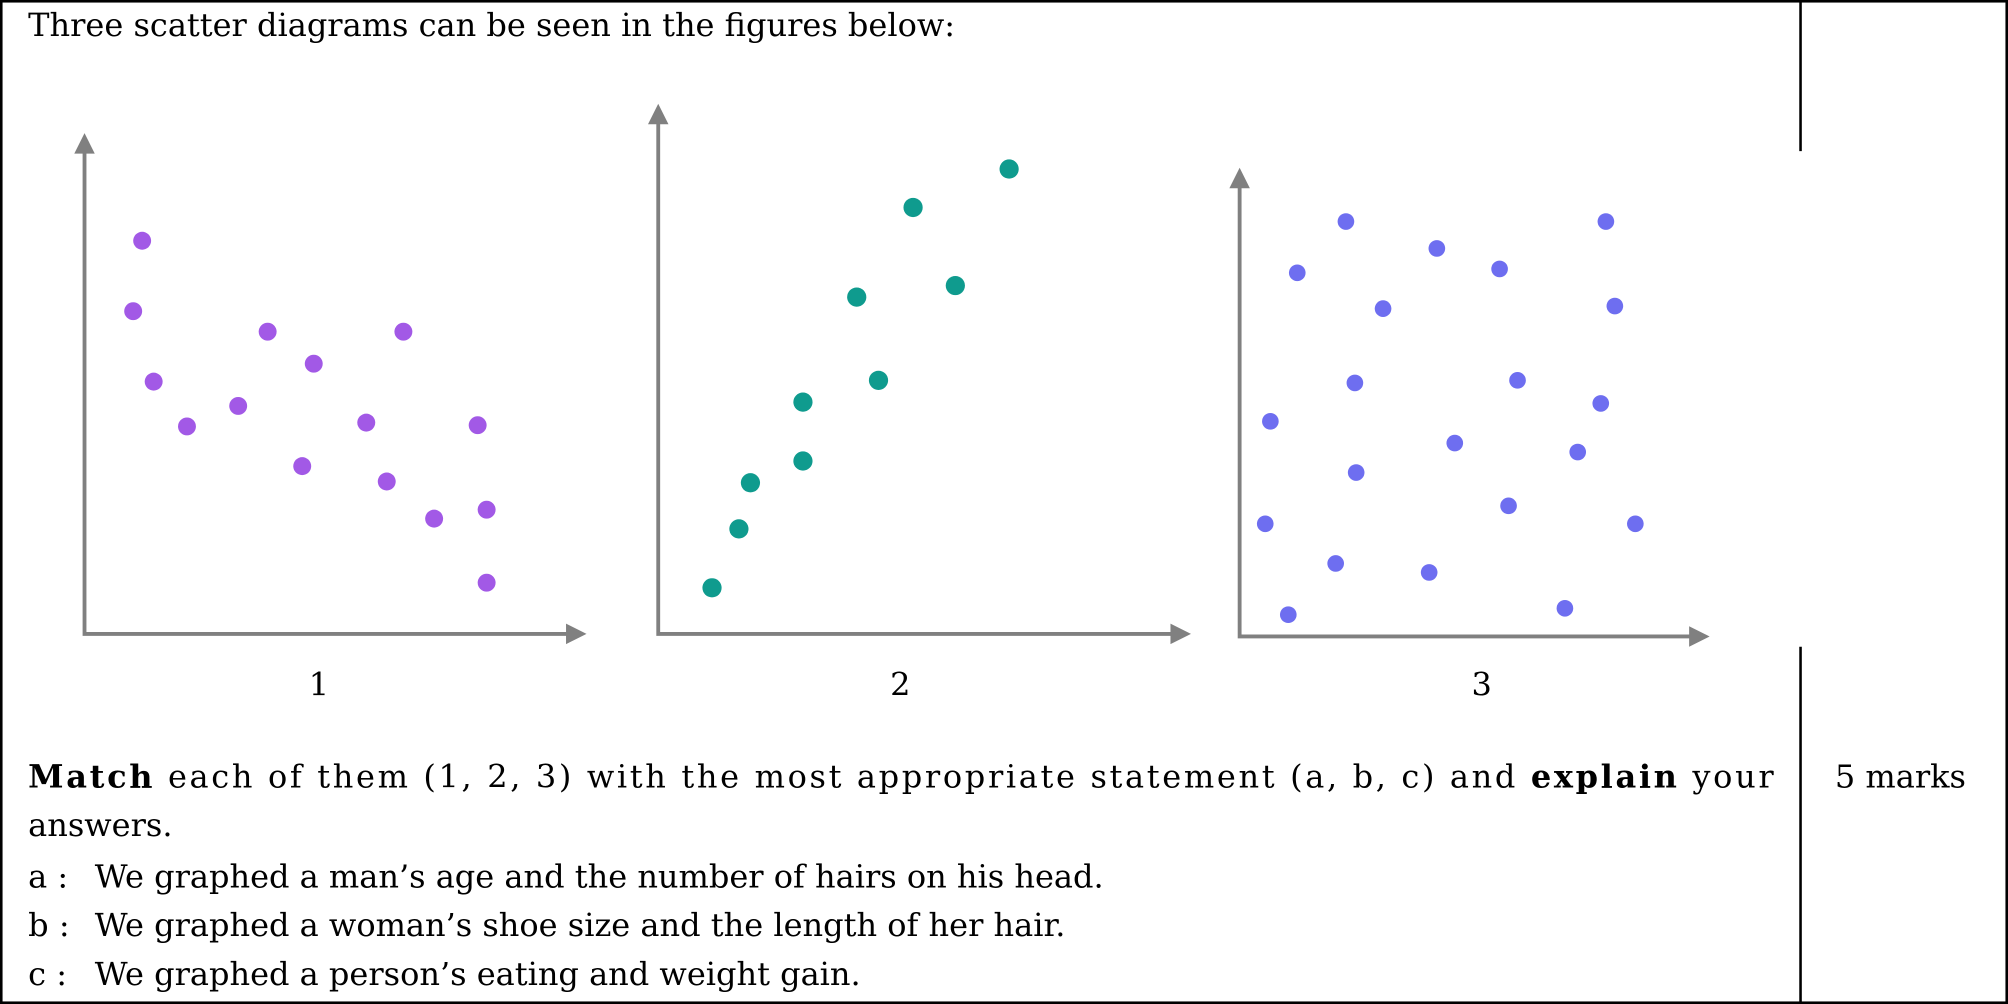 This screenshot has height=1004, width=2008. I want to click on figure: 1, so click(330, 418).